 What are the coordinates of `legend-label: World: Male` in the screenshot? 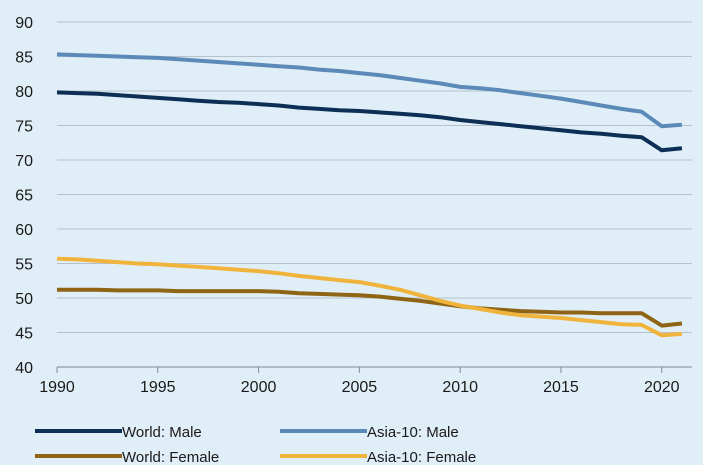 It's located at (162, 432).